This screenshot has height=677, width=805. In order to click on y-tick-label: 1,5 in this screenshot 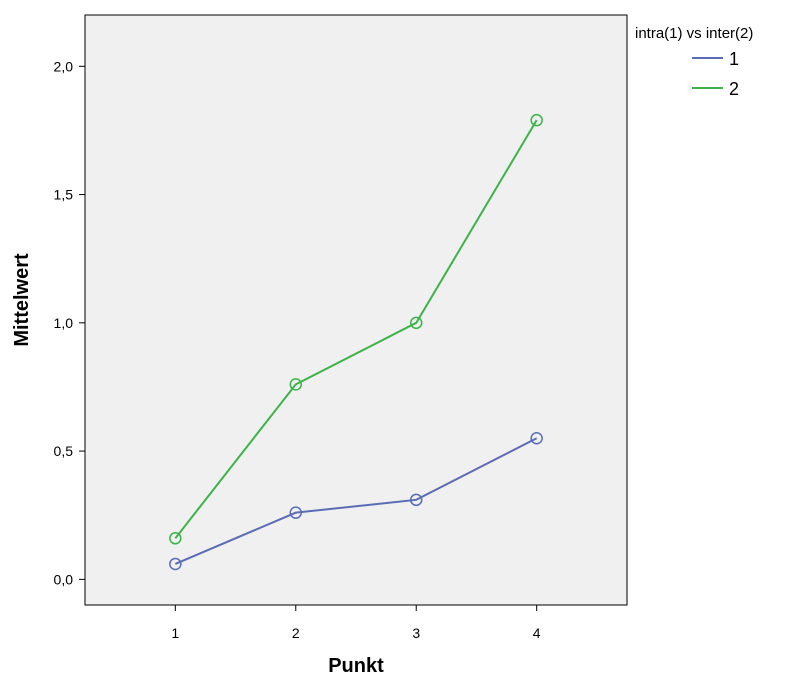, I will do `click(64, 195)`.